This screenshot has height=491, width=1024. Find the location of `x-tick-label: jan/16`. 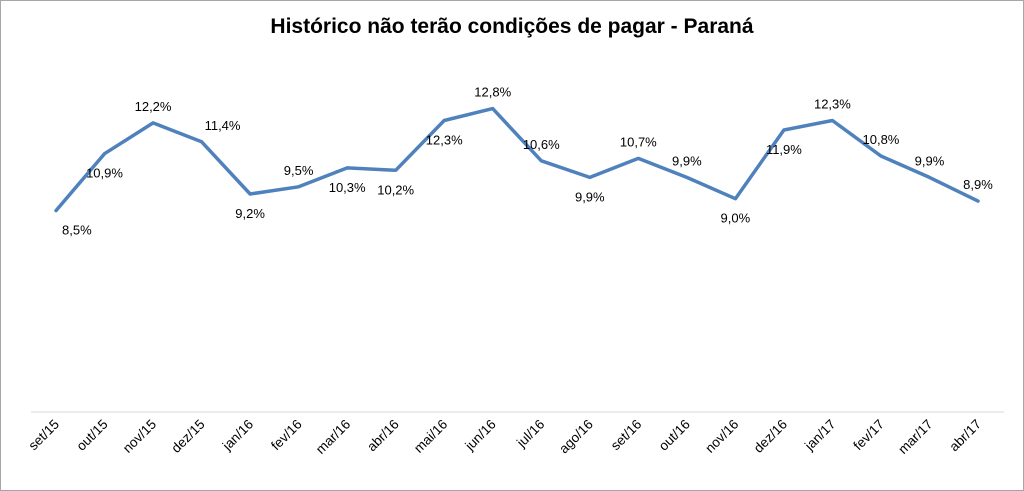

x-tick-label: jan/16 is located at coordinates (237, 435).